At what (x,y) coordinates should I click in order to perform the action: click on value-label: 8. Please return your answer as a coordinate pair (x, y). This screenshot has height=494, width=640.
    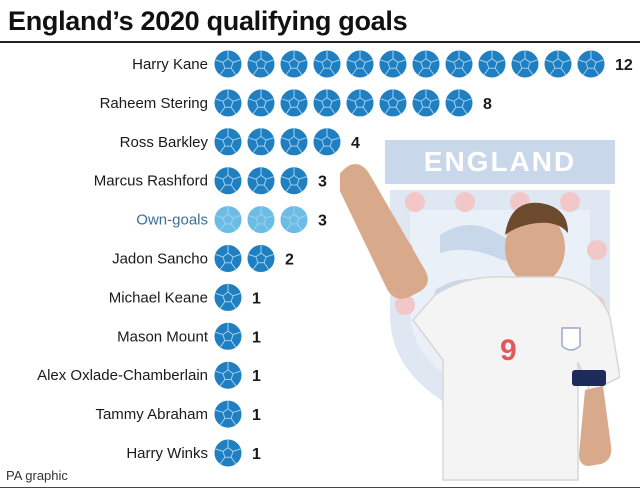
    Looking at the image, I should click on (487, 104).